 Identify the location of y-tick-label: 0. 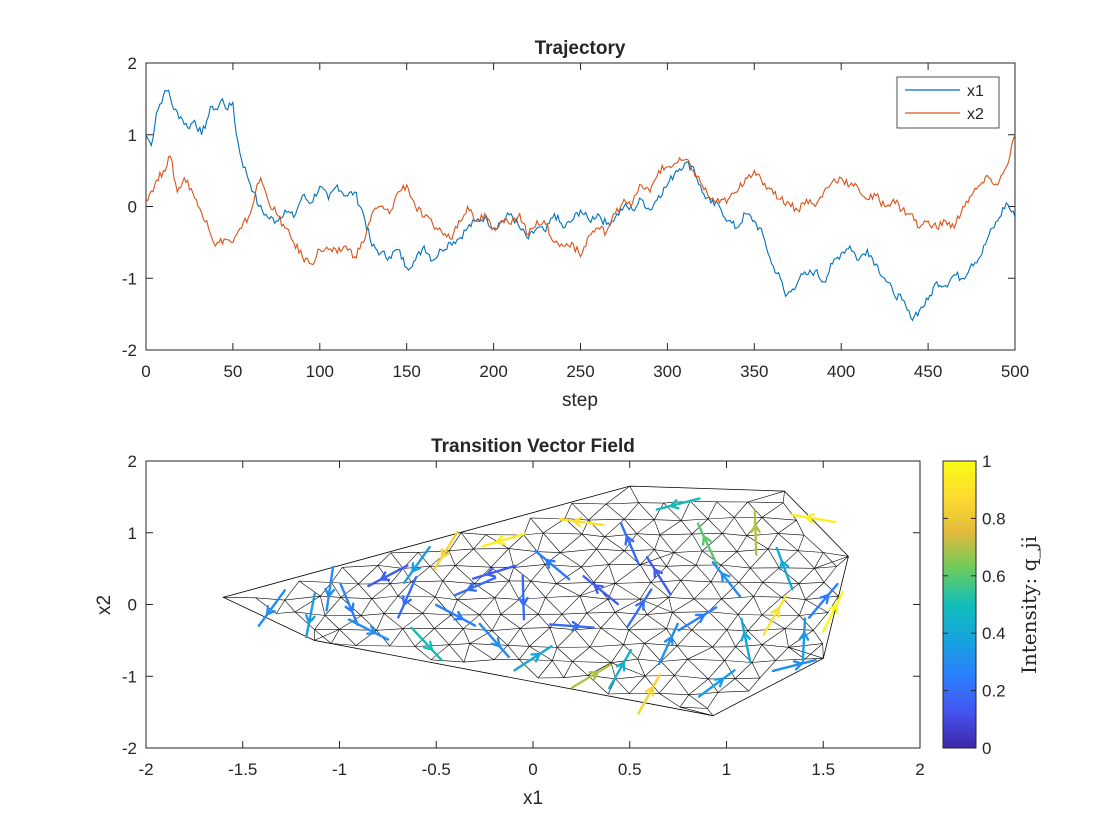
(132, 605).